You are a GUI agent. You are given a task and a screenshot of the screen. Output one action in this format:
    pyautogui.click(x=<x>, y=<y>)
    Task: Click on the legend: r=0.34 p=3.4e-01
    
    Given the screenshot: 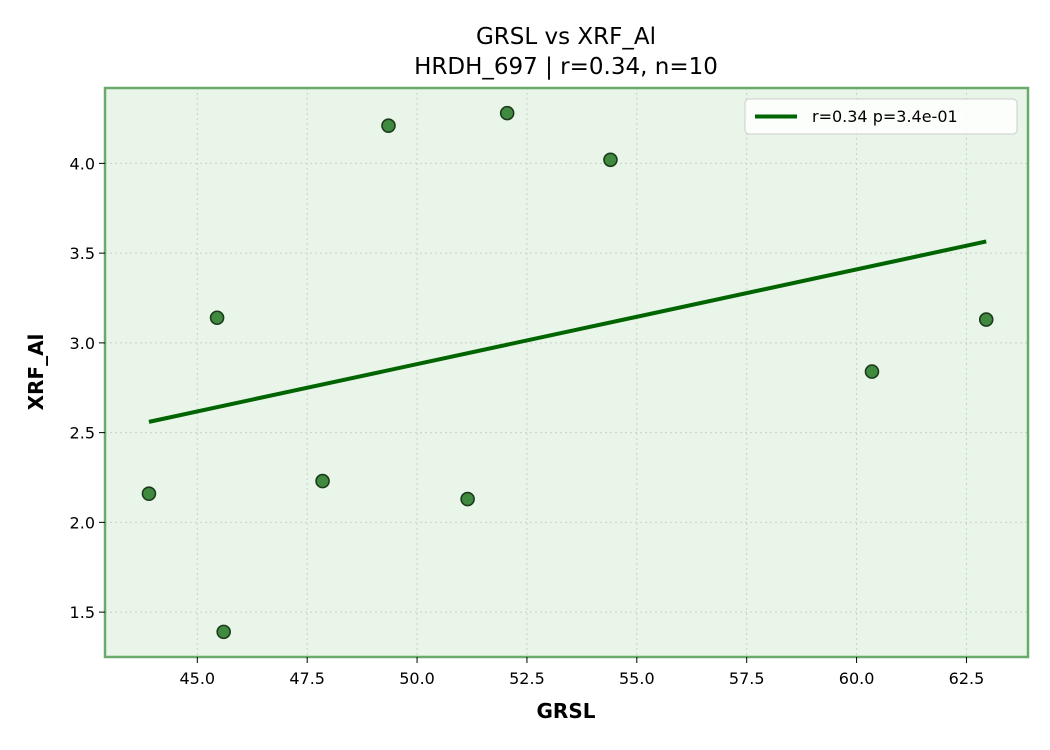 What is the action you would take?
    pyautogui.click(x=881, y=116)
    